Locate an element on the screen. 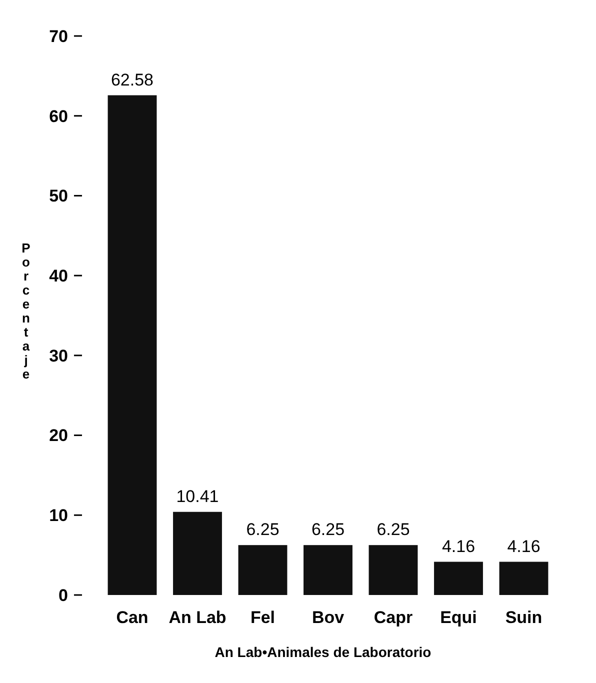 Image resolution: width=596 pixels, height=683 pixels. y-tick-label: 20 is located at coordinates (58, 436).